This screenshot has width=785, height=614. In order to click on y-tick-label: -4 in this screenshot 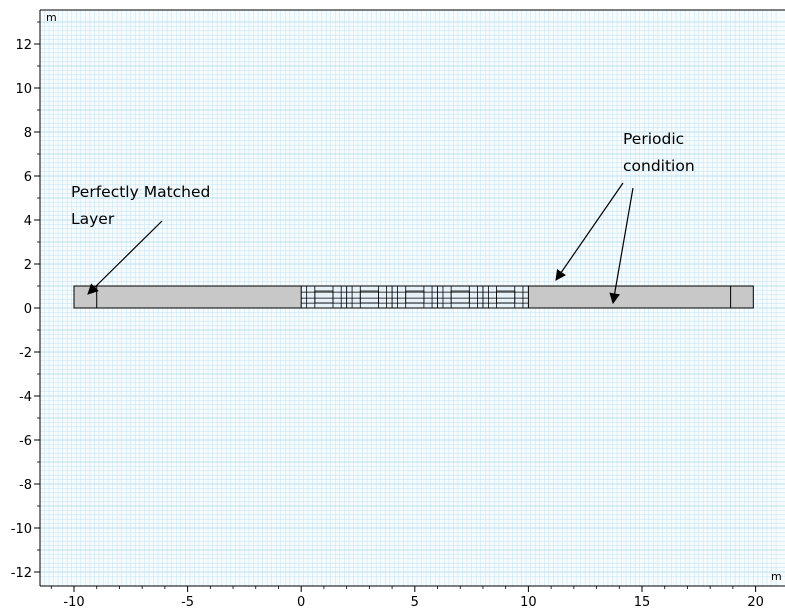, I will do `click(25, 397)`.